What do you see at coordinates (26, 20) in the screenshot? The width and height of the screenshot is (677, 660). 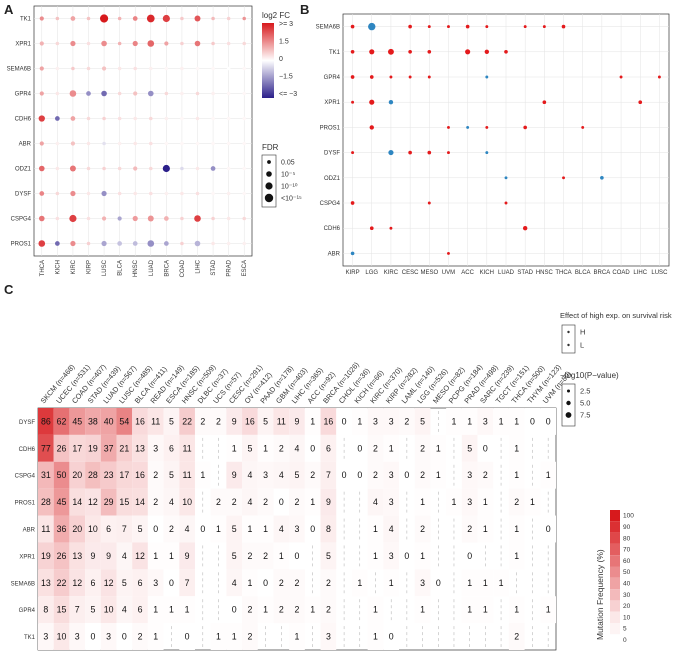 I see `panel-a-gene-label: TK1` at bounding box center [26, 20].